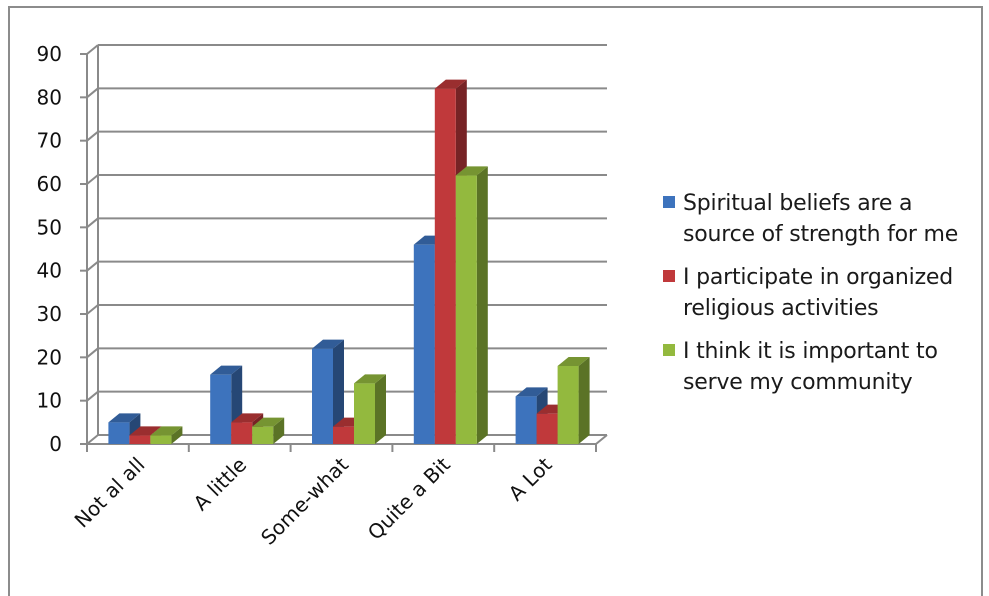 Image resolution: width=989 pixels, height=596 pixels. I want to click on y-tick-label: 70, so click(49, 141).